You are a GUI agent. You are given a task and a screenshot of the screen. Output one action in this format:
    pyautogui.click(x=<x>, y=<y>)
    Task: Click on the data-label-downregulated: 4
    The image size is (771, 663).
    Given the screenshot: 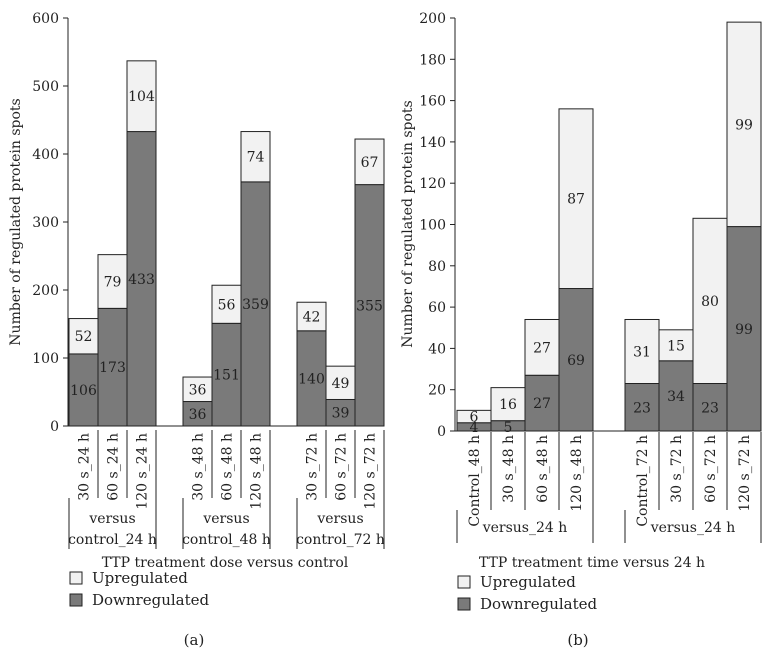 What is the action you would take?
    pyautogui.click(x=474, y=428)
    